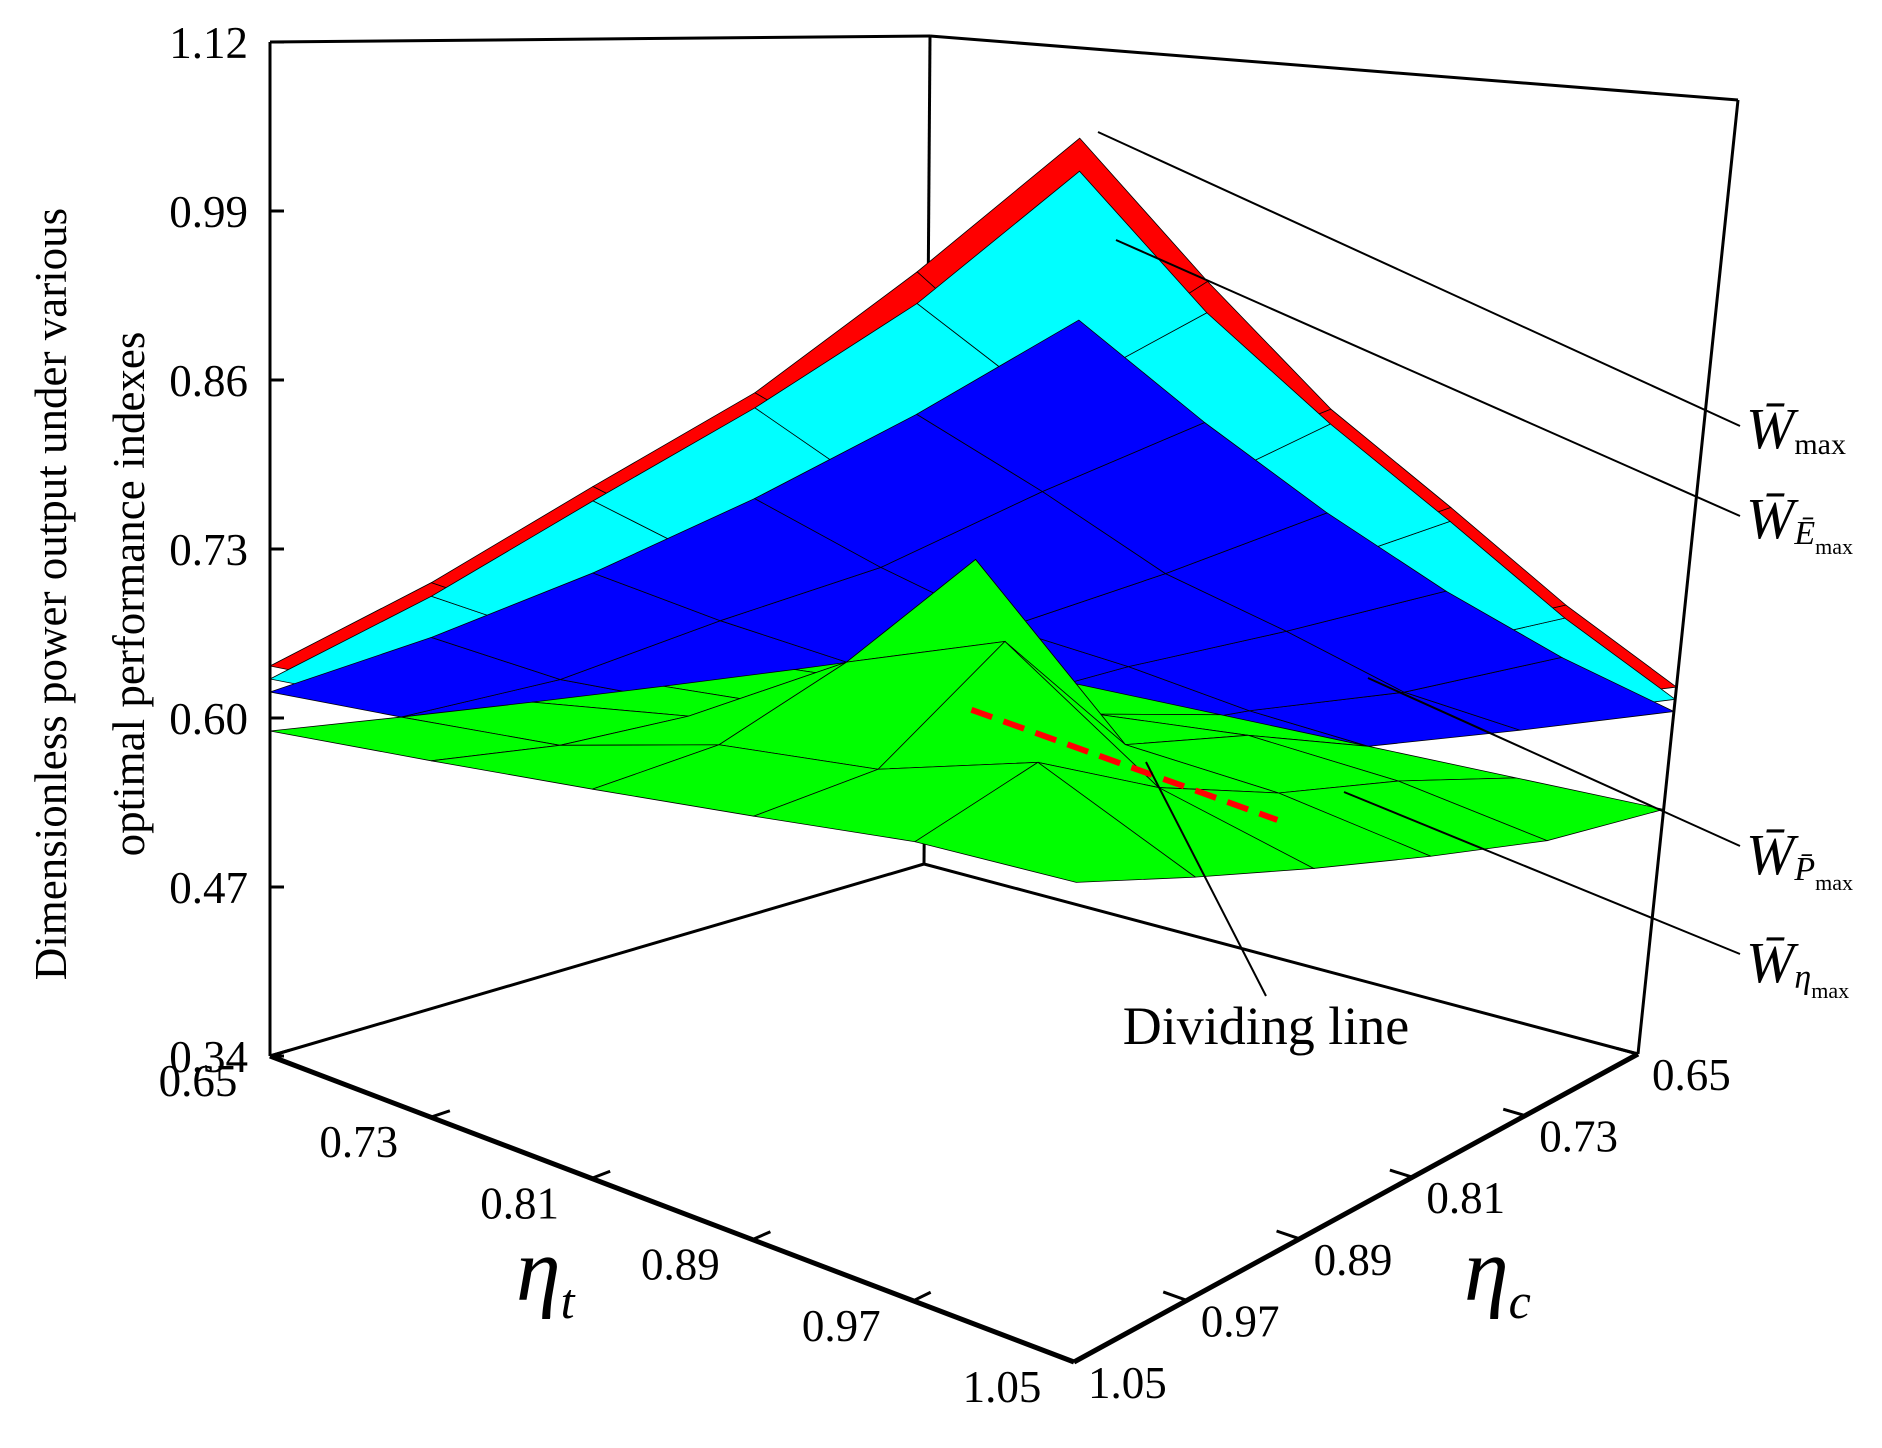 The image size is (1882, 1448). I want to click on dividing-line, so click(1124, 764).